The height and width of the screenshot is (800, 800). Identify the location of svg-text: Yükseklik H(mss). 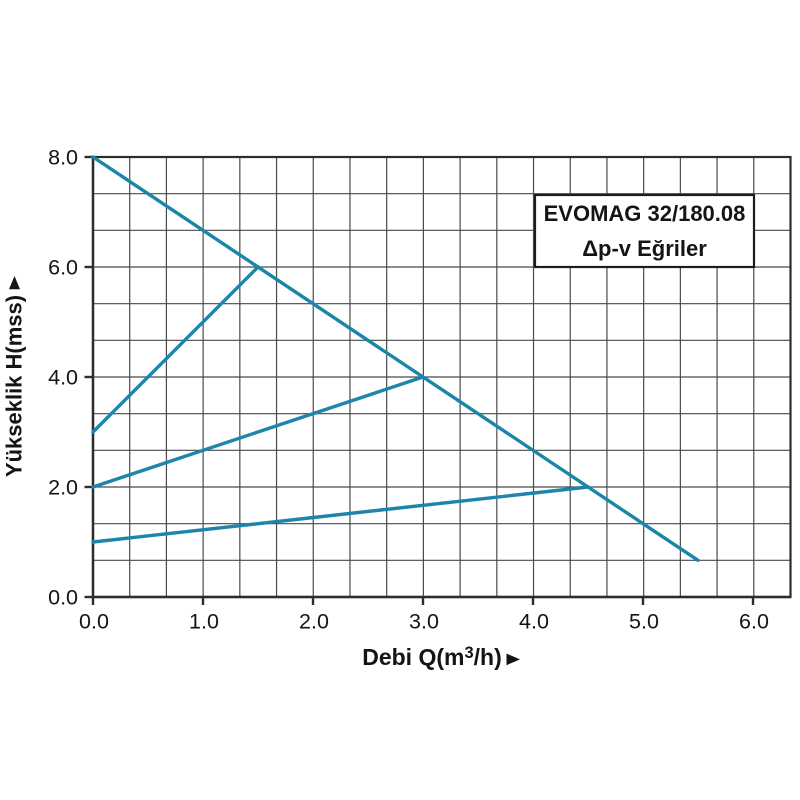
(14, 386).